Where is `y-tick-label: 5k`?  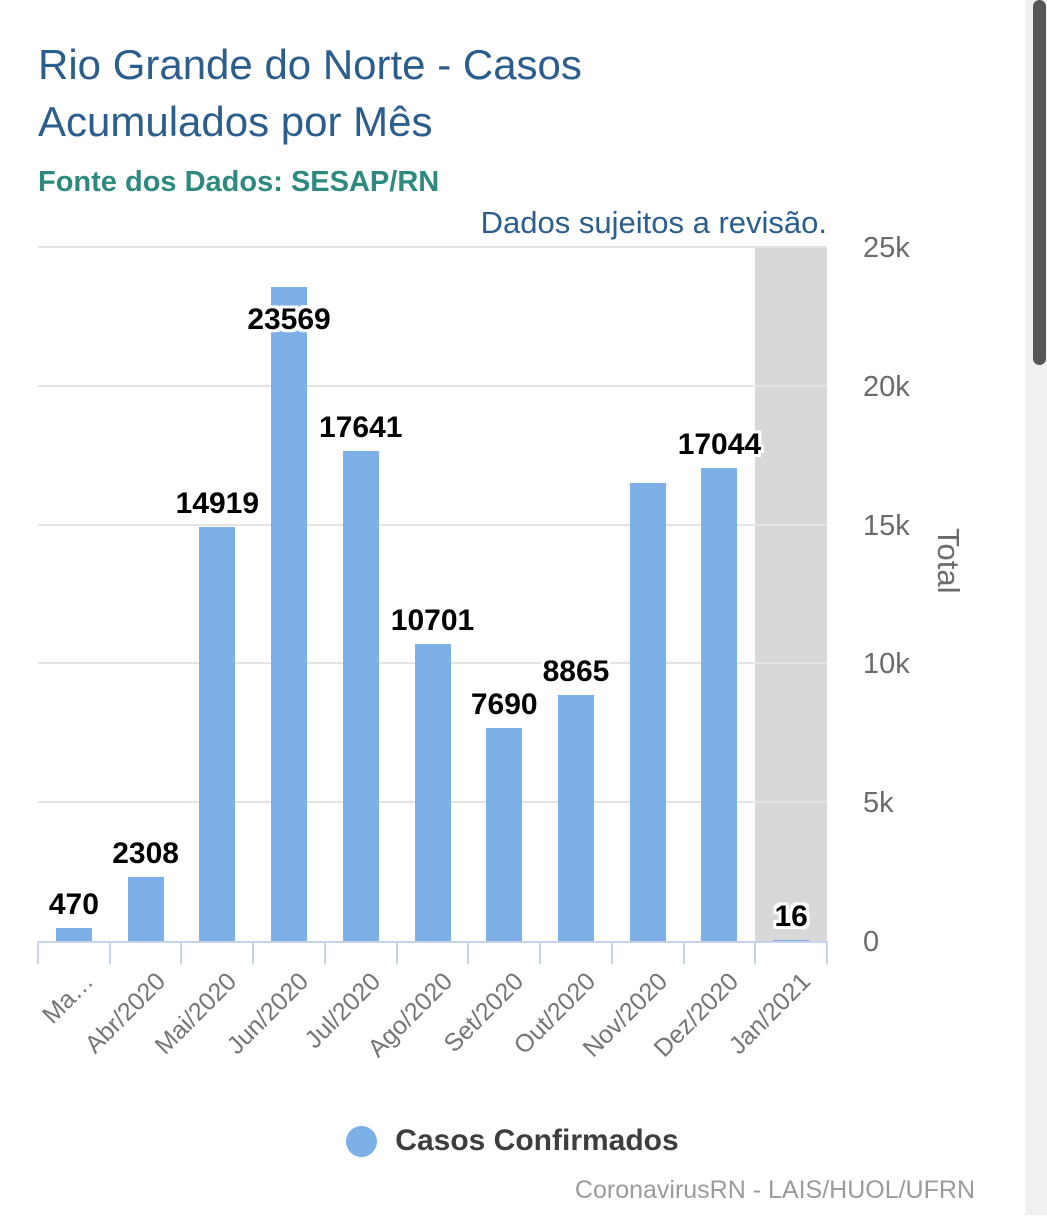
y-tick-label: 5k is located at coordinates (878, 803).